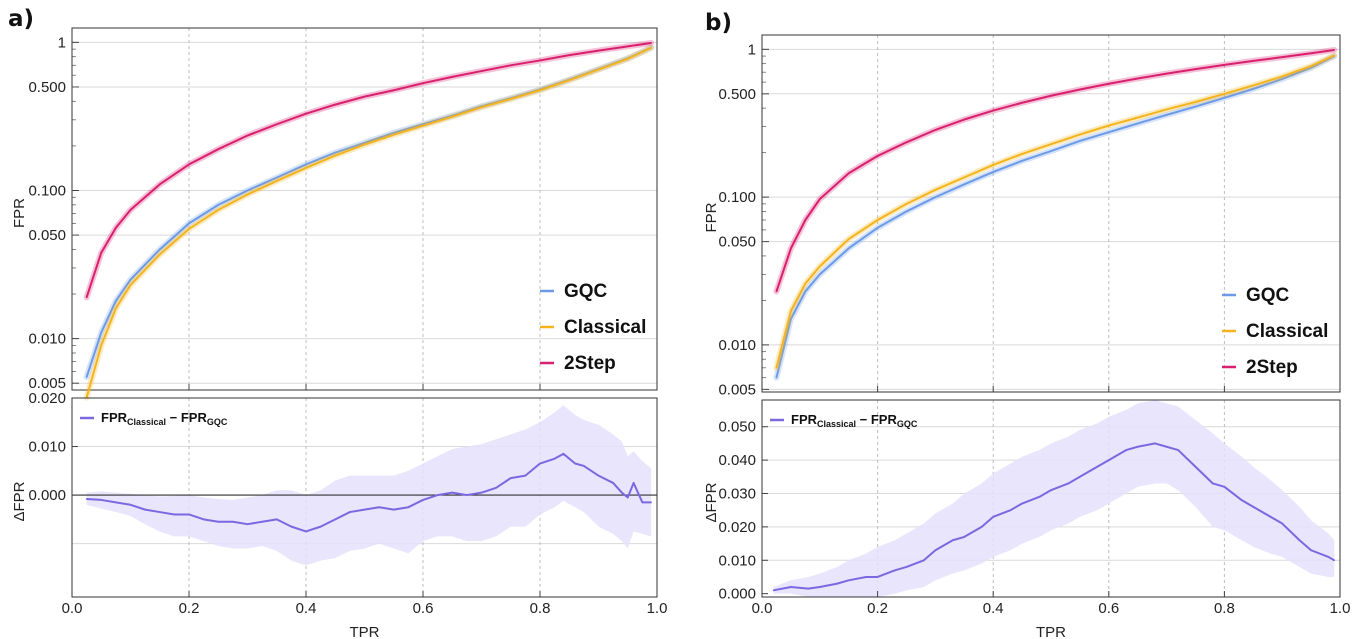 The width and height of the screenshot is (1370, 639). Describe the element at coordinates (1224, 608) in the screenshot. I see `xtick-label: 0.8` at that location.